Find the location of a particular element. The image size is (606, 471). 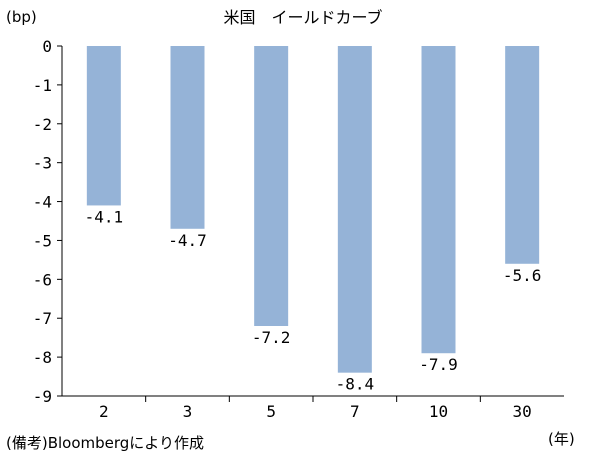

data-label-10: -7.9 is located at coordinates (438, 364).